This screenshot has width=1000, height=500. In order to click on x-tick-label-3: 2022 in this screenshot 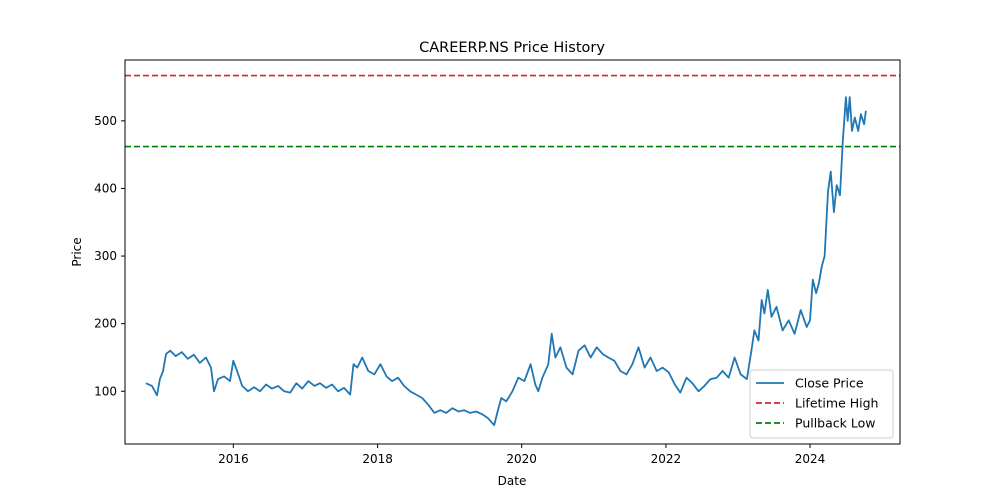, I will do `click(666, 459)`.